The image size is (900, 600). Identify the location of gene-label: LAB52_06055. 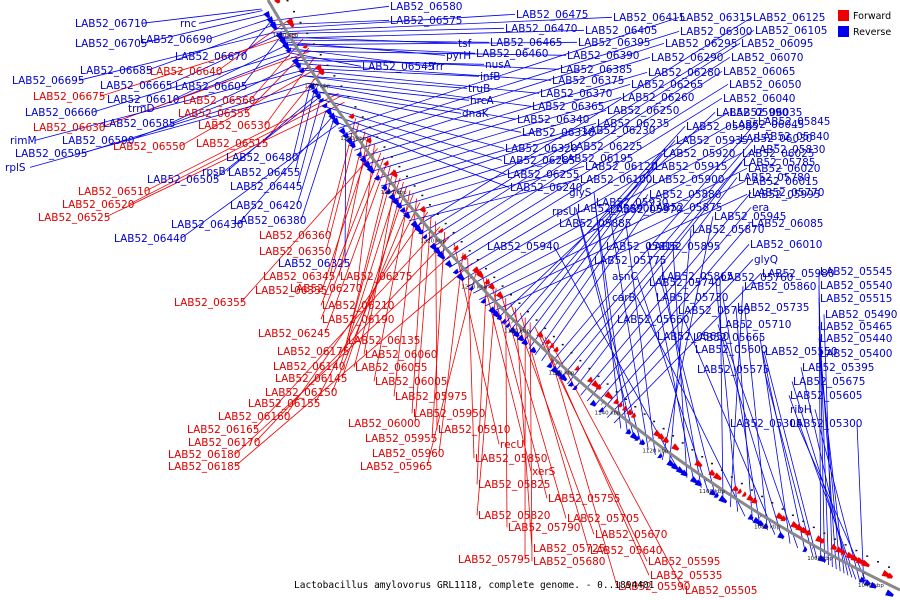
(391, 368).